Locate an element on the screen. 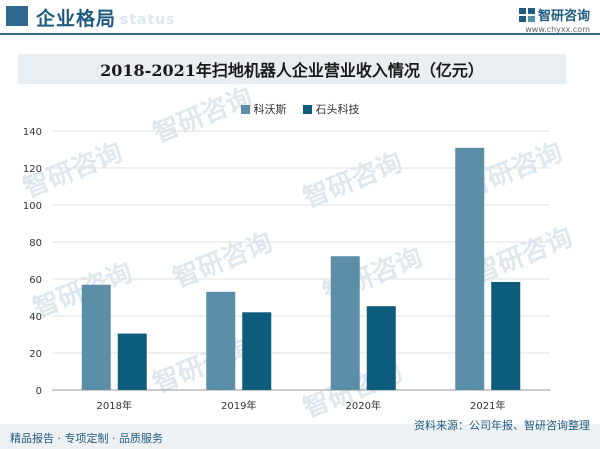 Image resolution: width=600 pixels, height=449 pixels. chart-title-box: 2018-2021年扫地机器人企业营业收入情况（亿元） is located at coordinates (292, 69).